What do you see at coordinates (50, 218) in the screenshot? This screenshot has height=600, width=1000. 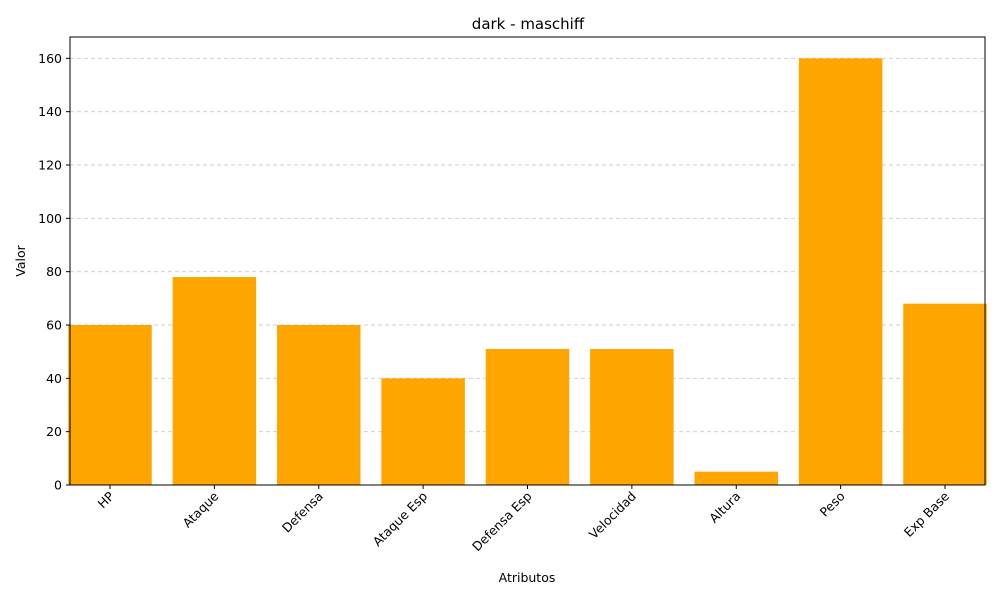 I see `y-tick-label: 100` at bounding box center [50, 218].